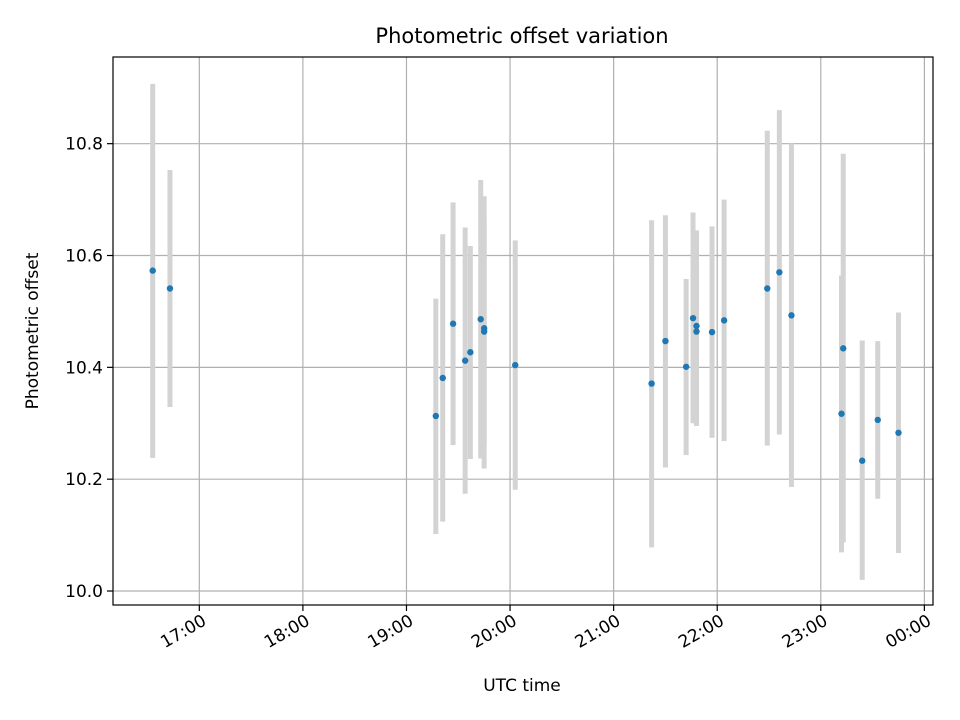 The image size is (960, 720). What do you see at coordinates (546, 629) in the screenshot?
I see `x-axis-ticks: 17:00 18:00 19:00 20:00 21:00 22:00 23:00 00:00` at bounding box center [546, 629].